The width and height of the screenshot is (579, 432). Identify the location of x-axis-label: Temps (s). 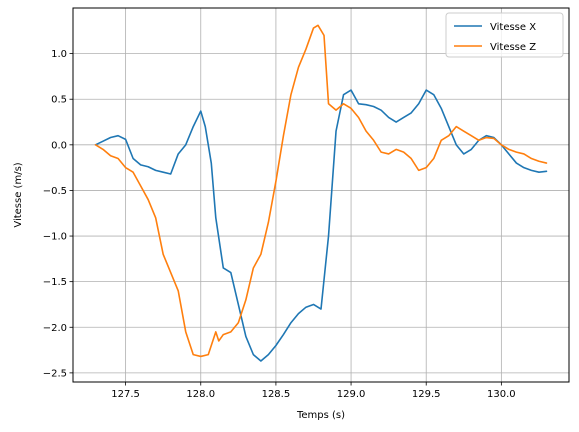
(320, 415).